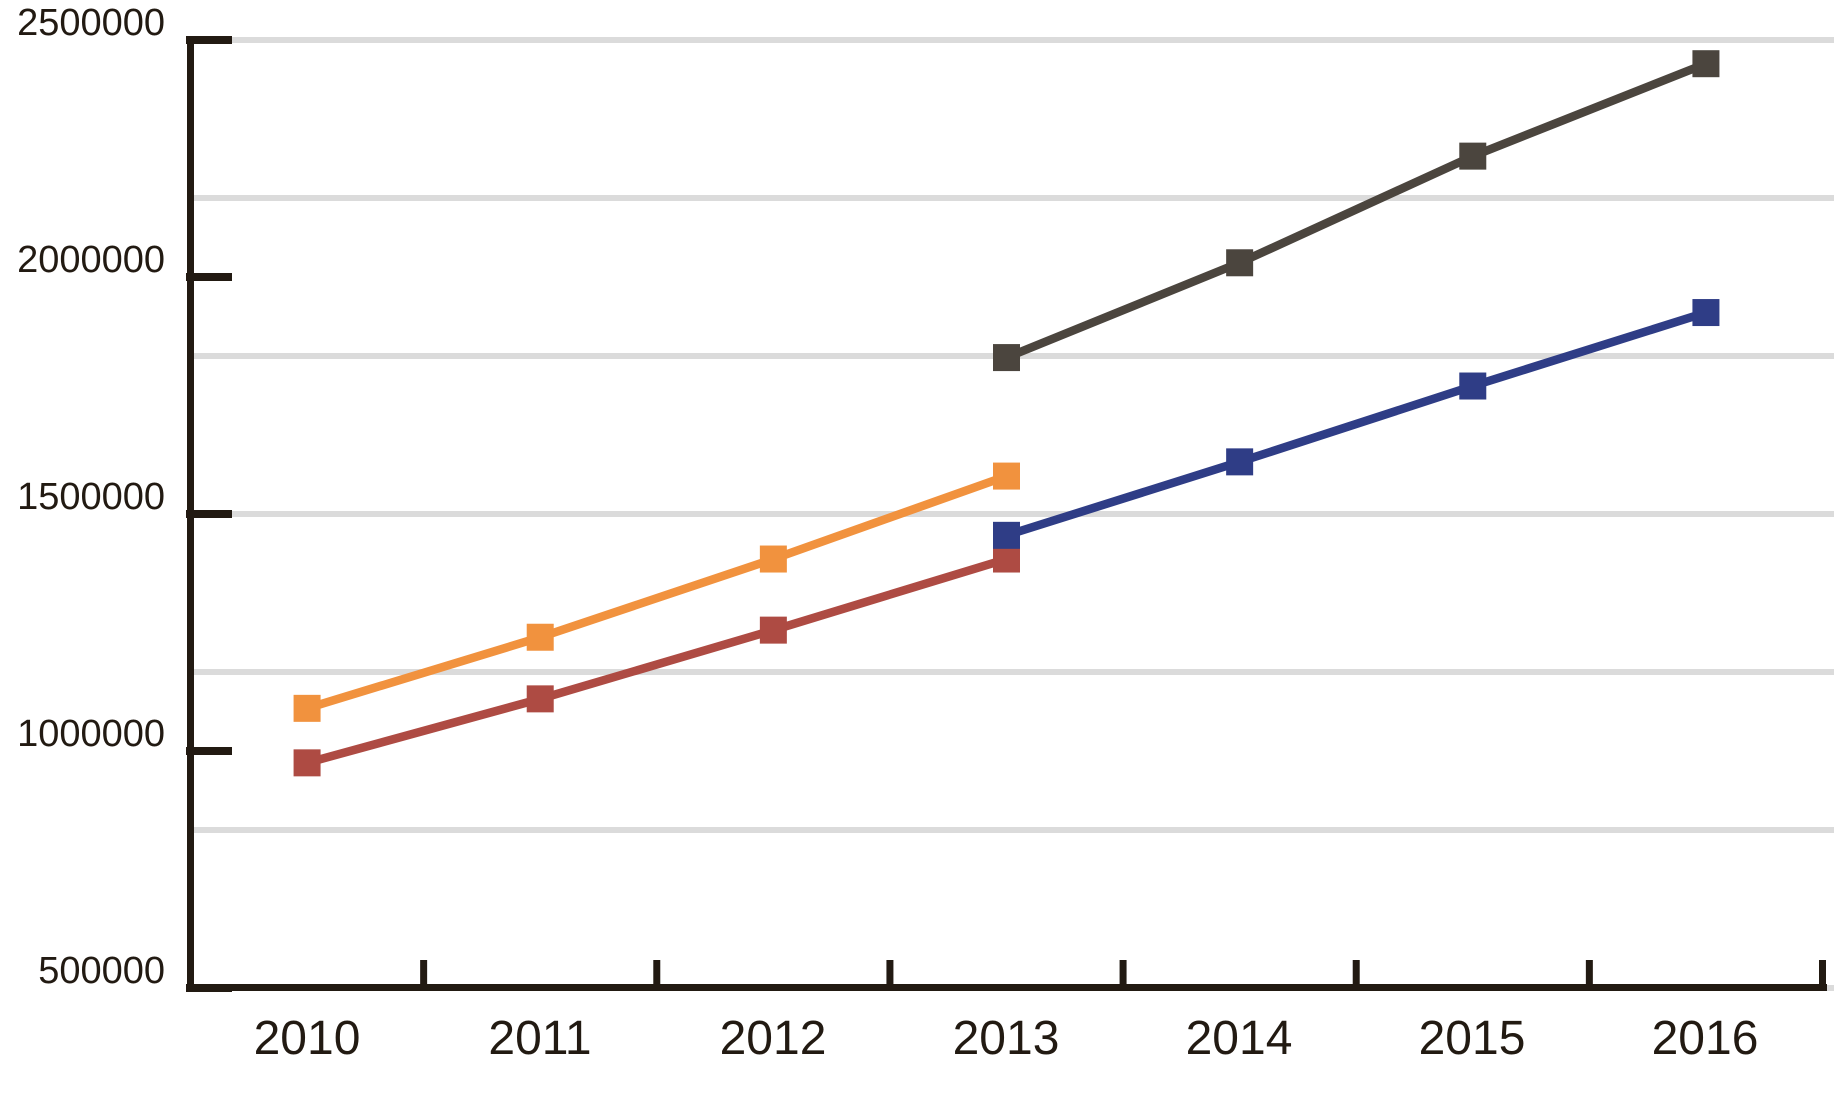 This screenshot has width=1834, height=1102. I want to click on x-axis-tick-label: 2010, so click(307, 1038).